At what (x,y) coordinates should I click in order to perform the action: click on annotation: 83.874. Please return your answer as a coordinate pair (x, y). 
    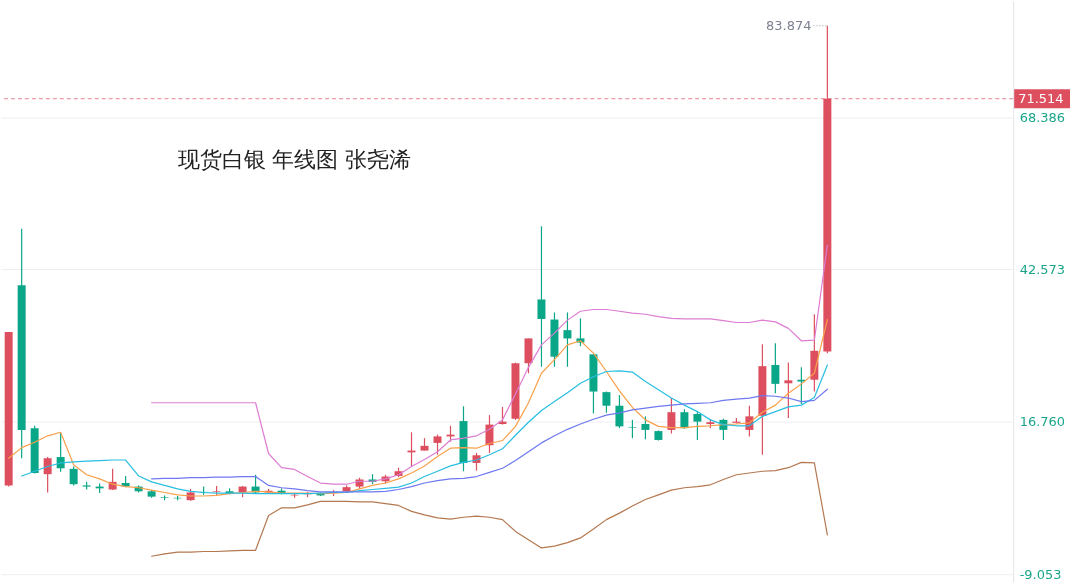
    Looking at the image, I should click on (789, 25).